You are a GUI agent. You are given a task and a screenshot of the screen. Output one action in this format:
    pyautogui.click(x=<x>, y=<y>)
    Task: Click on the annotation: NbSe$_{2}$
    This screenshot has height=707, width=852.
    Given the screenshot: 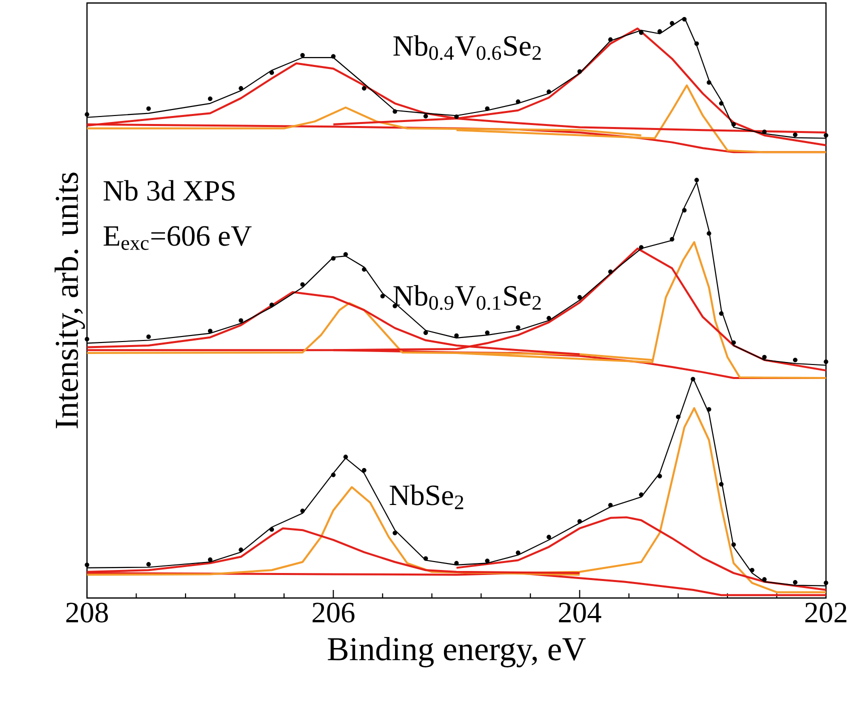 What is the action you would take?
    pyautogui.click(x=427, y=497)
    